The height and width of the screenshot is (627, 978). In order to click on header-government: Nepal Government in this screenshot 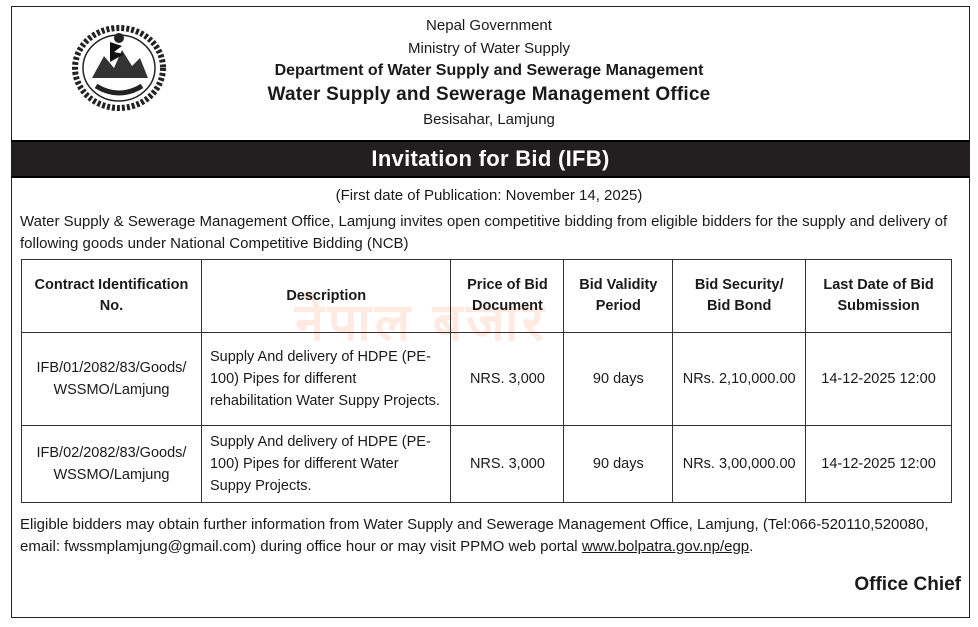, I will do `click(489, 25)`.